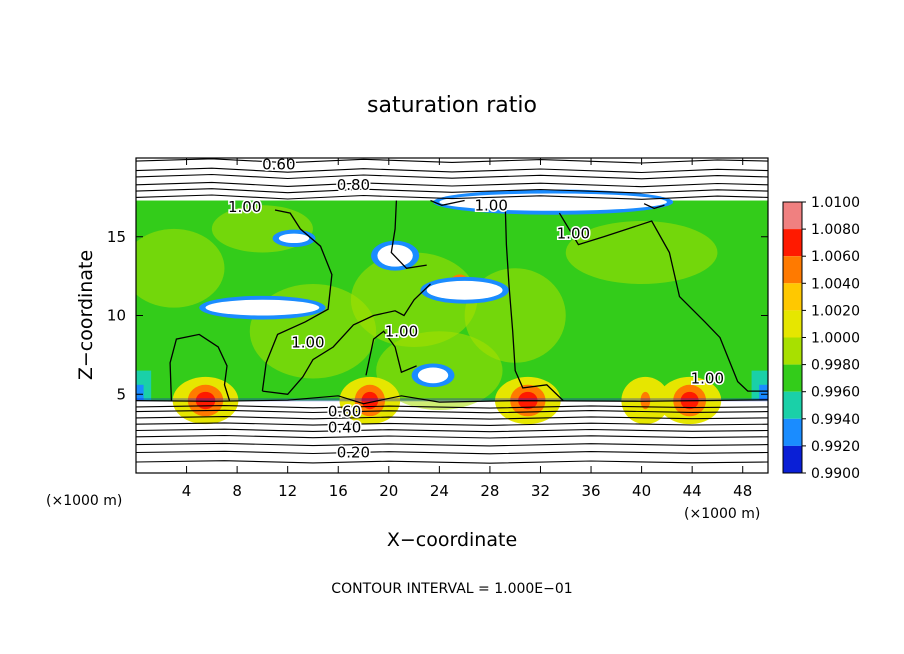  What do you see at coordinates (121, 394) in the screenshot?
I see `z-tick-label: 5` at bounding box center [121, 394].